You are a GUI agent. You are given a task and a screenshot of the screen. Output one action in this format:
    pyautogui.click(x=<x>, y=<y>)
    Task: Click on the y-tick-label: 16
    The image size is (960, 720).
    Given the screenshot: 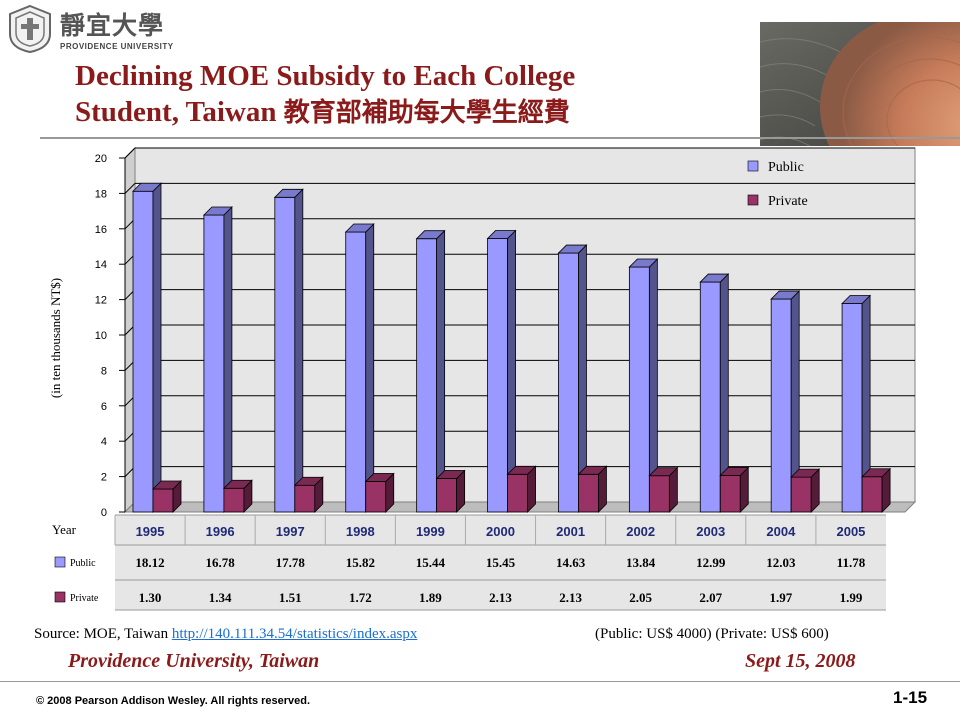 What is the action you would take?
    pyautogui.click(x=101, y=230)
    